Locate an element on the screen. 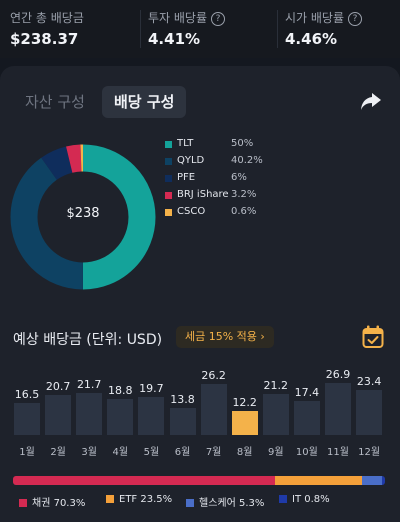 The height and width of the screenshot is (522, 400). legend-name: QYLD is located at coordinates (191, 160).